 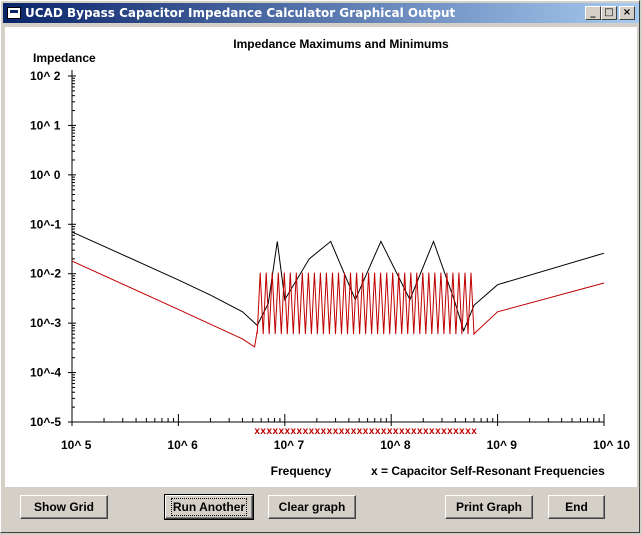 What do you see at coordinates (312, 507) in the screenshot?
I see `clear-graph-button: Clear graph` at bounding box center [312, 507].